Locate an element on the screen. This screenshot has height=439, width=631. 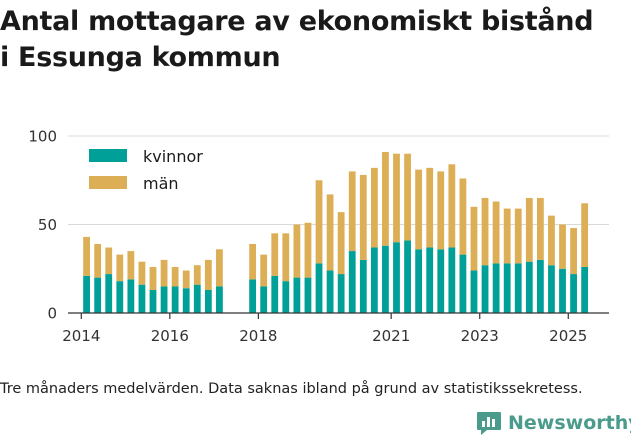
legend-swatch-man is located at coordinates (108, 182).